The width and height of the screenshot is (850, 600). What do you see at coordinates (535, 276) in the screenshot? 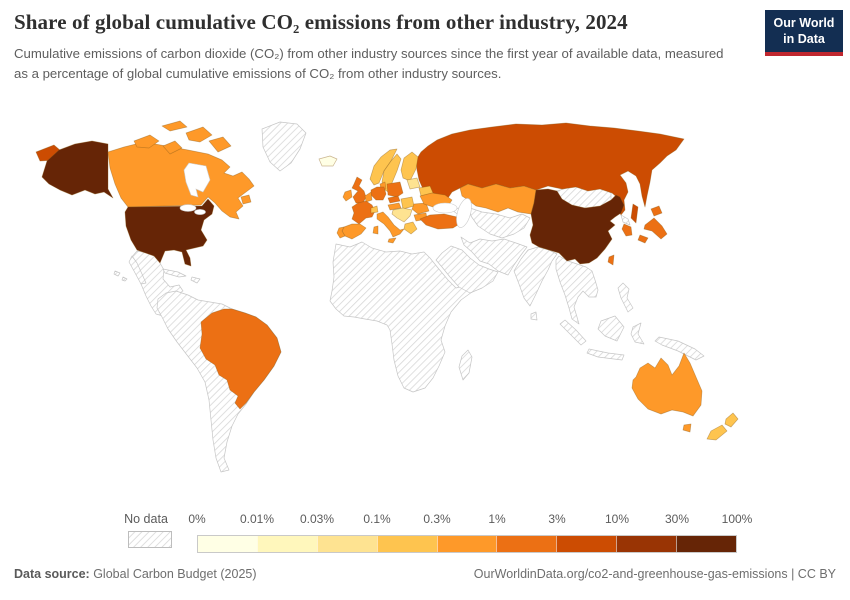
I see `country-india` at bounding box center [535, 276].